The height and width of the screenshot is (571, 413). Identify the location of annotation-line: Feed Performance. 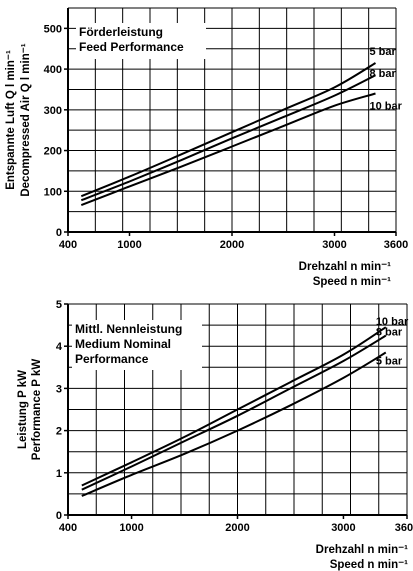
(131, 47).